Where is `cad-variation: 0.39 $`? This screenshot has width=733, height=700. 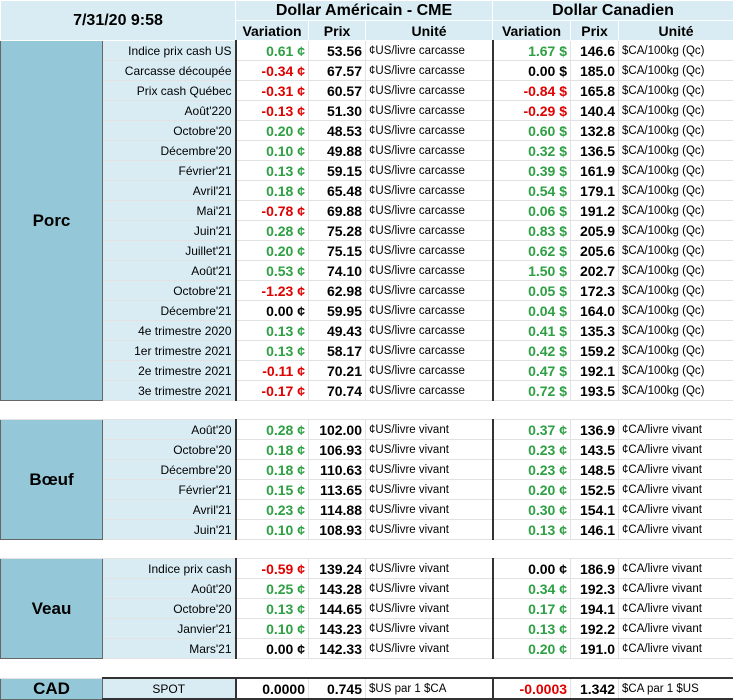
cad-variation: 0.39 $ is located at coordinates (532, 171).